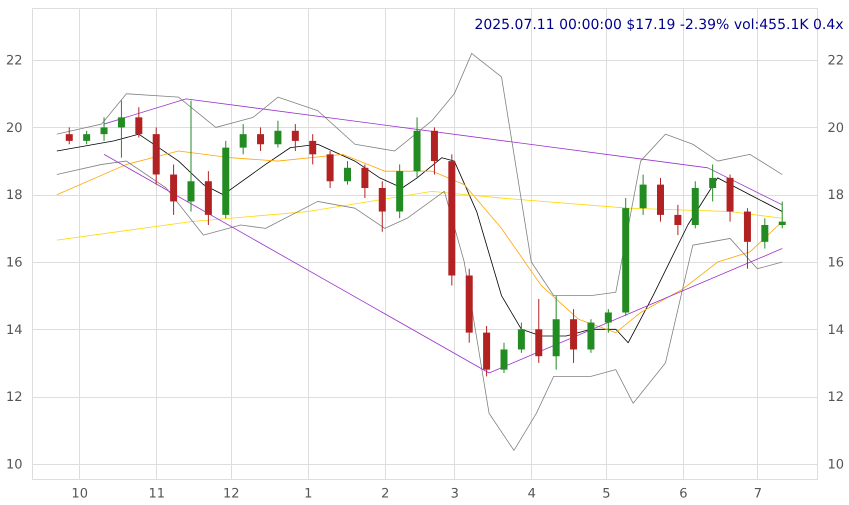  I want to click on y2-tick-label: 14, so click(836, 330).